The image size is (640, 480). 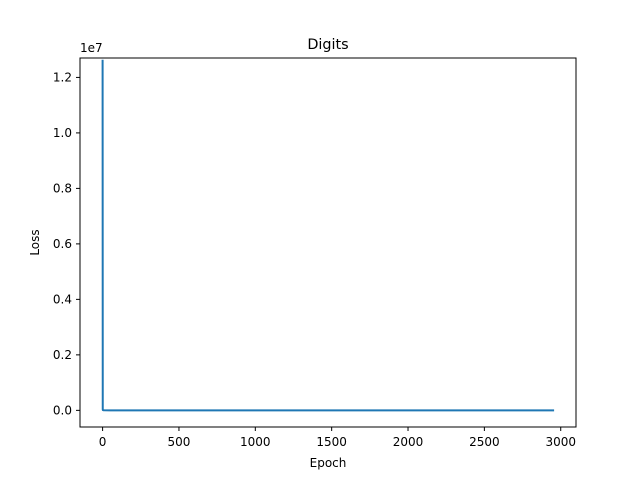 What do you see at coordinates (62, 133) in the screenshot?
I see `y-tick-label: 1.0` at bounding box center [62, 133].